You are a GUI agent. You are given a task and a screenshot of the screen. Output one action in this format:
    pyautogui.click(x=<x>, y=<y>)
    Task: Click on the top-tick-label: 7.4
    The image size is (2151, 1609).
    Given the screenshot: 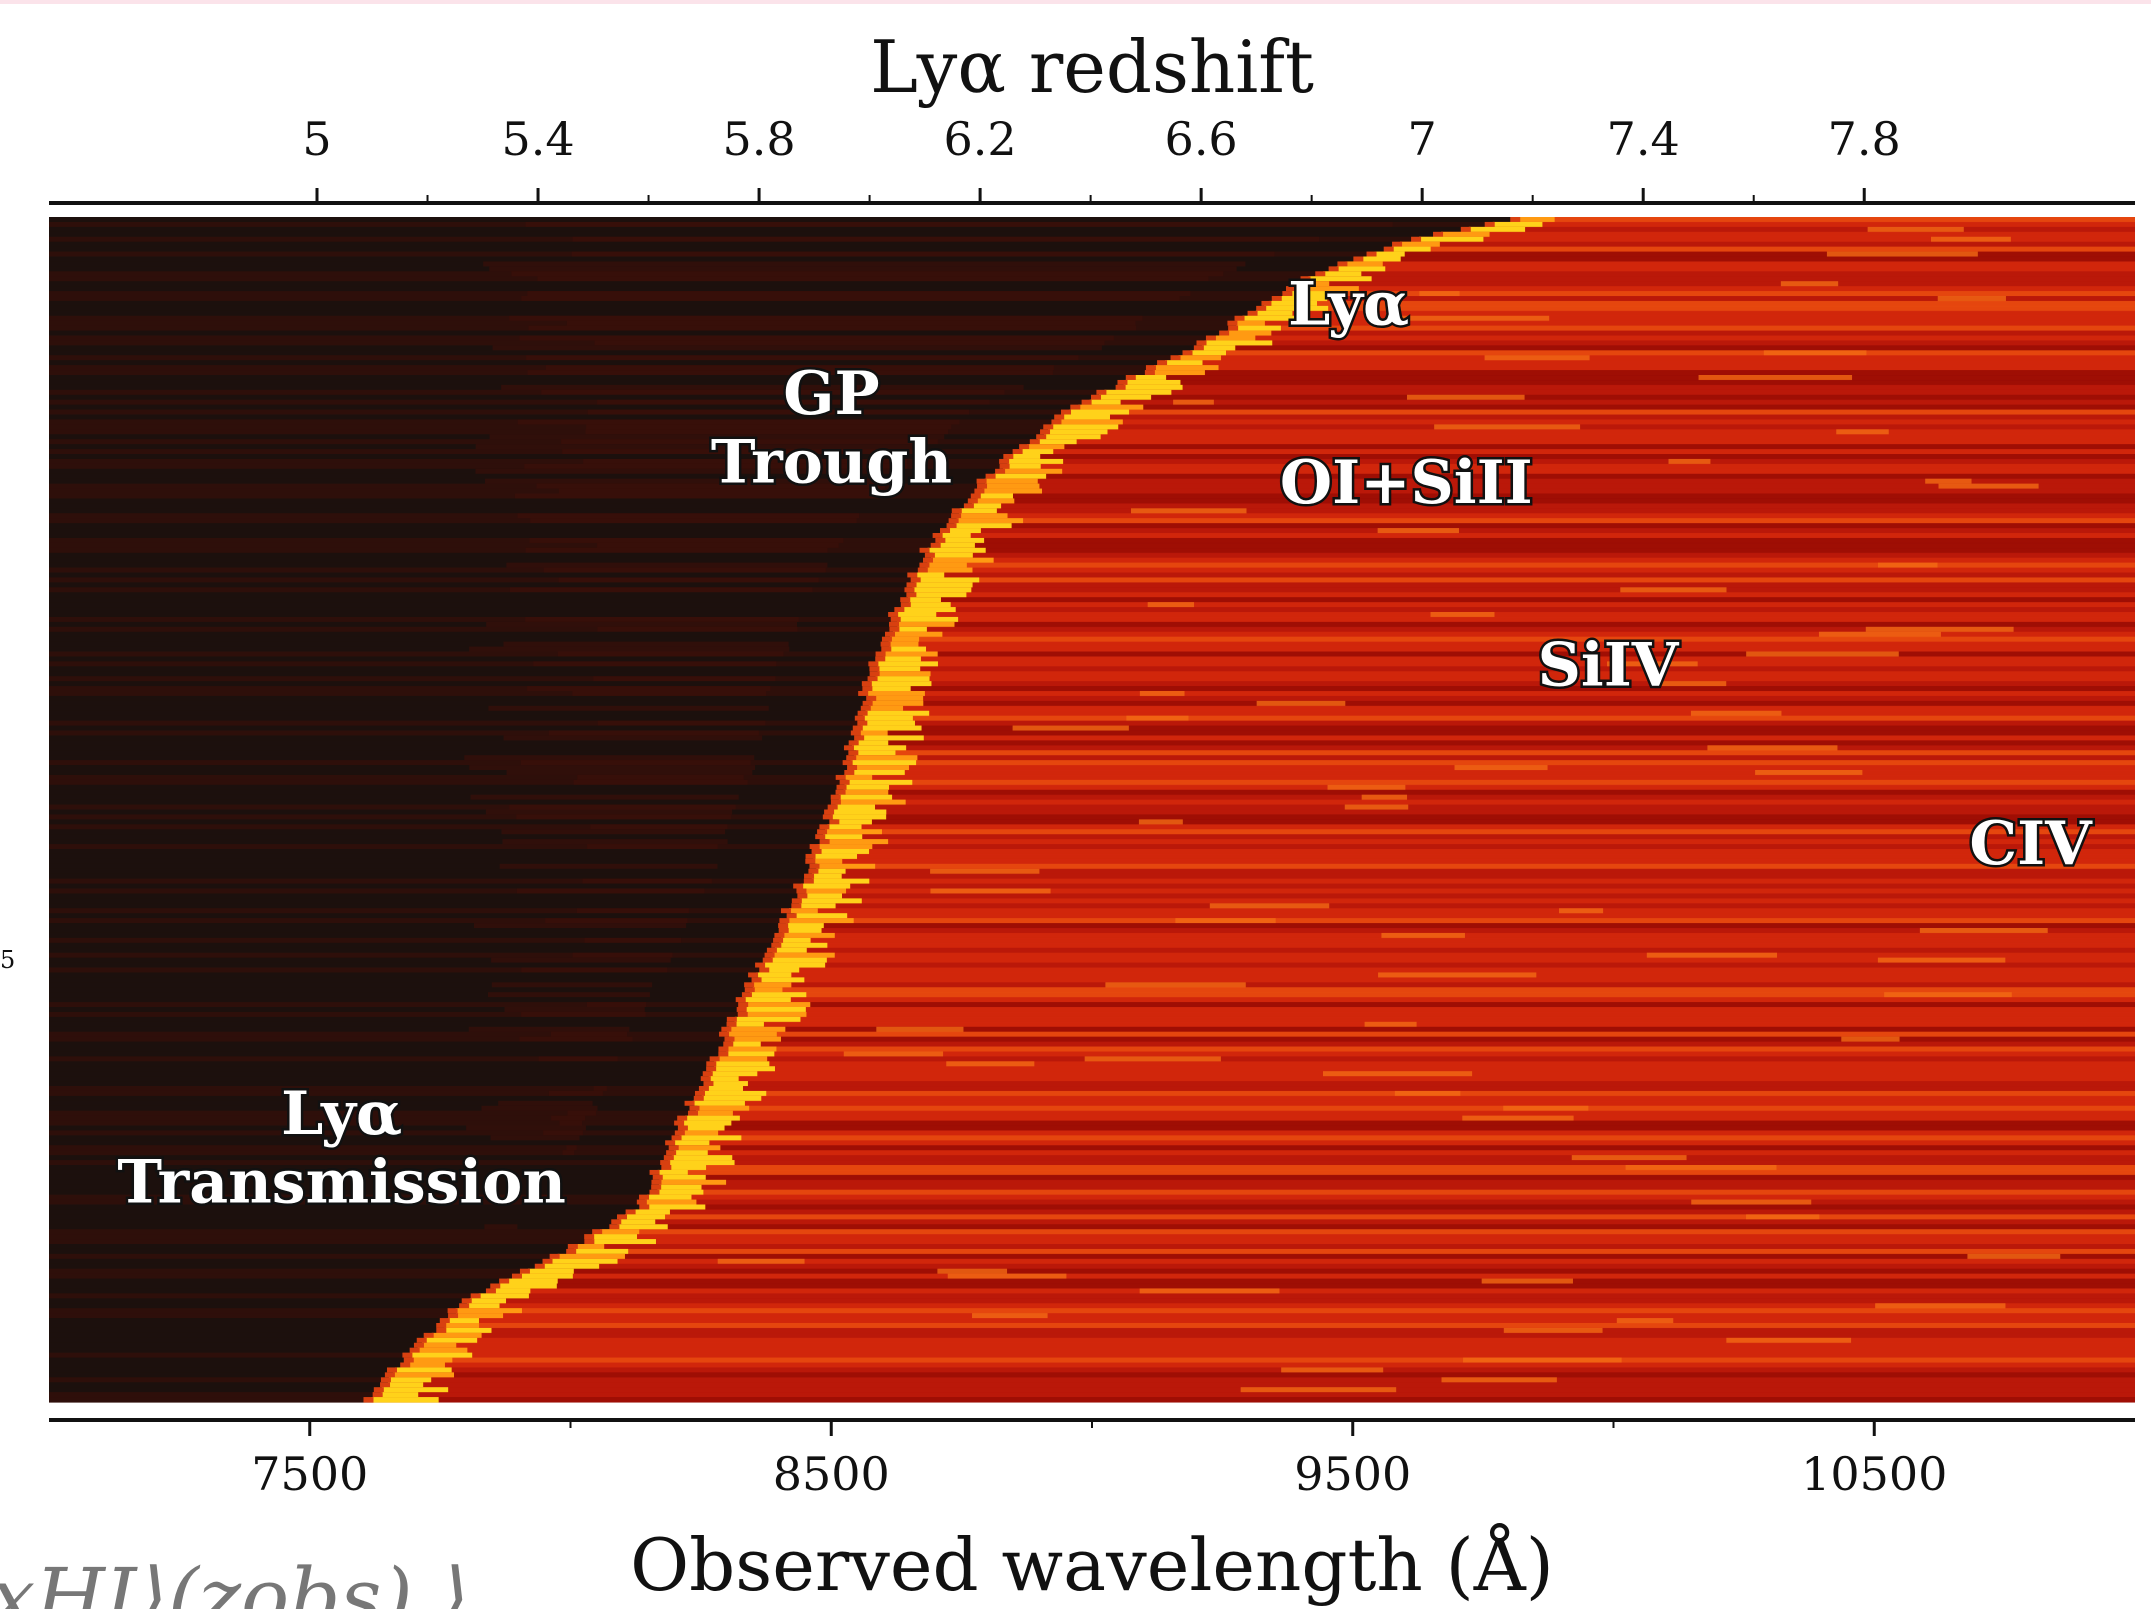 What is the action you would take?
    pyautogui.click(x=1643, y=139)
    